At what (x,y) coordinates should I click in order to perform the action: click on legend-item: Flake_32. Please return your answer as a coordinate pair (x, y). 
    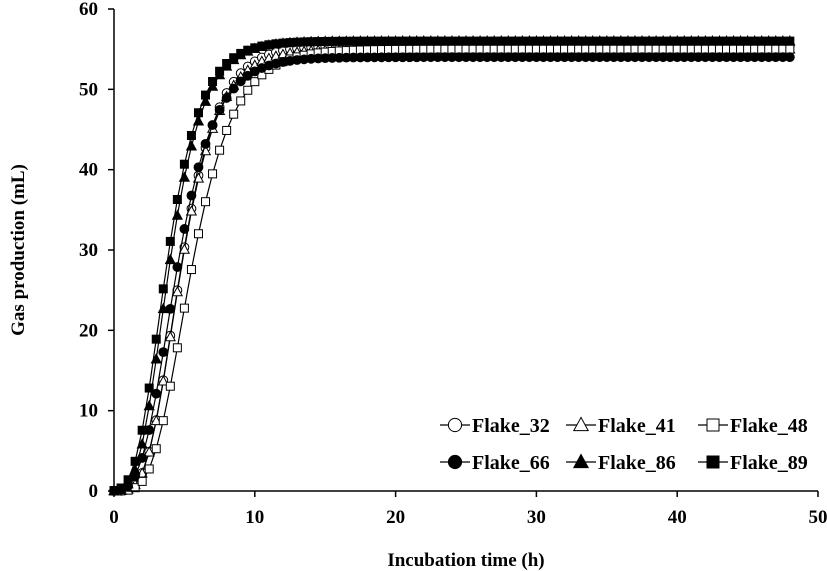
    Looking at the image, I should click on (495, 426).